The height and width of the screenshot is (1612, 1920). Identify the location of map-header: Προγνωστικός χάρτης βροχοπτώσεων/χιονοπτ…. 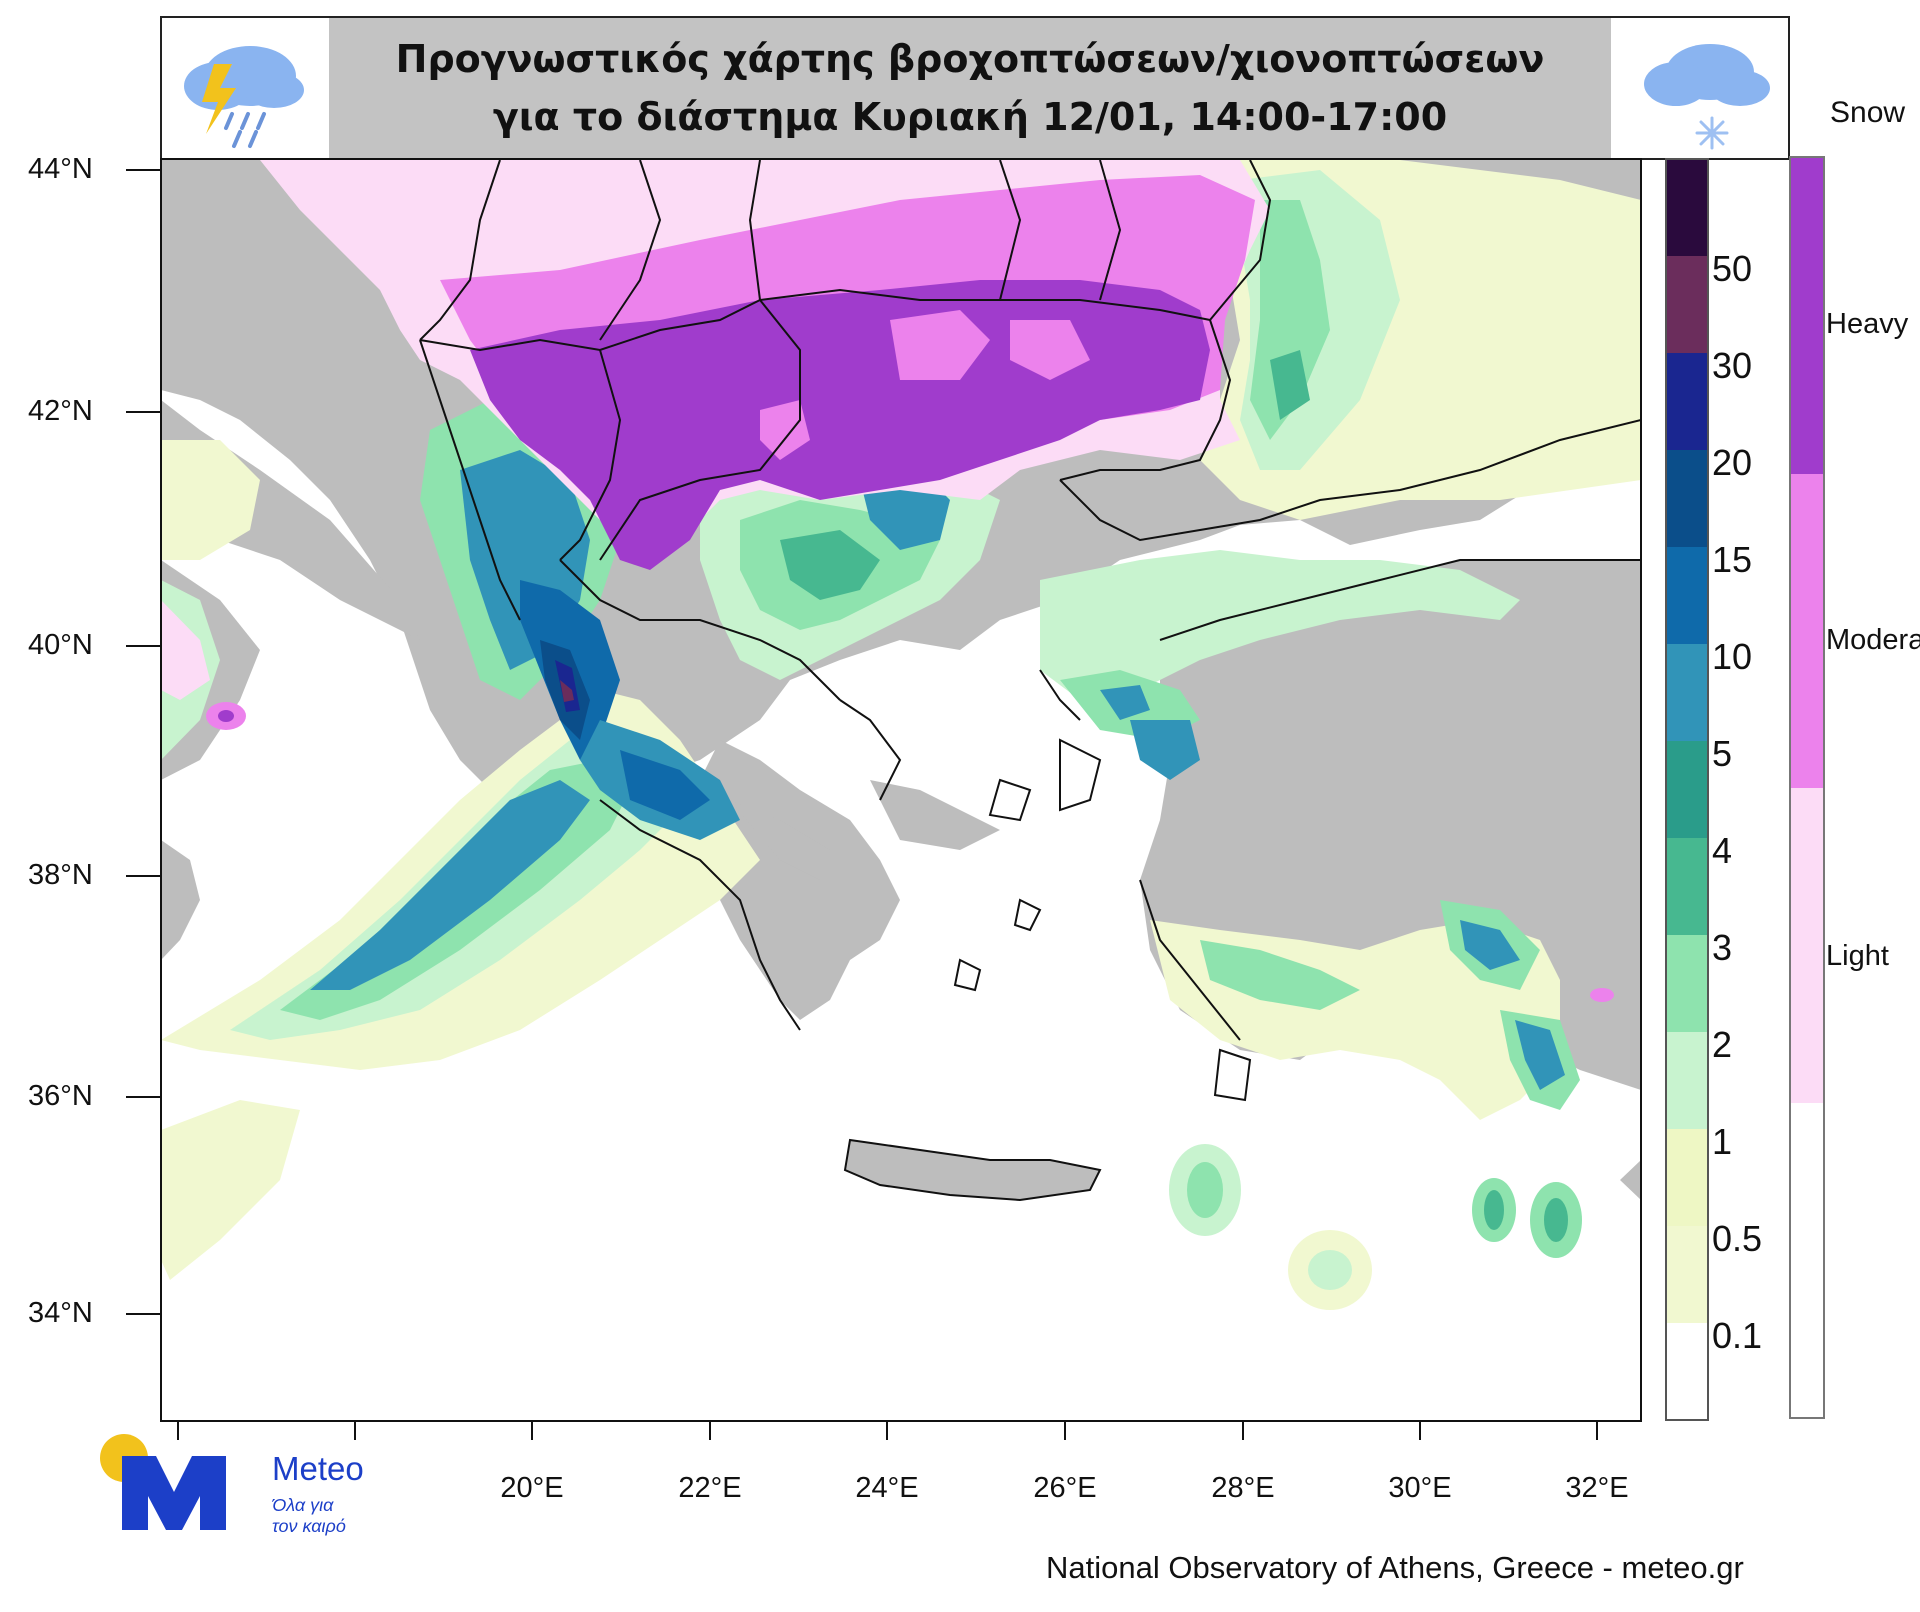
(975, 88).